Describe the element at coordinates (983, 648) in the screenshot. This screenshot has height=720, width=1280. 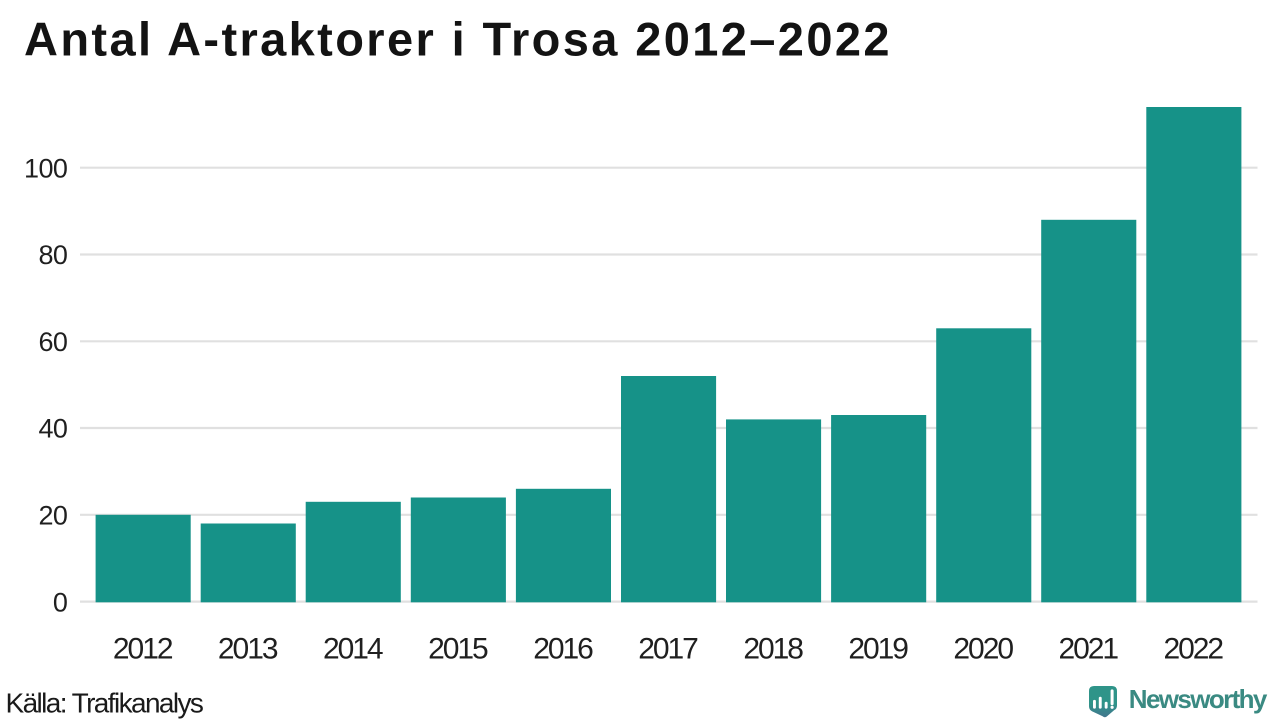
I see `svg-text: 2020` at that location.